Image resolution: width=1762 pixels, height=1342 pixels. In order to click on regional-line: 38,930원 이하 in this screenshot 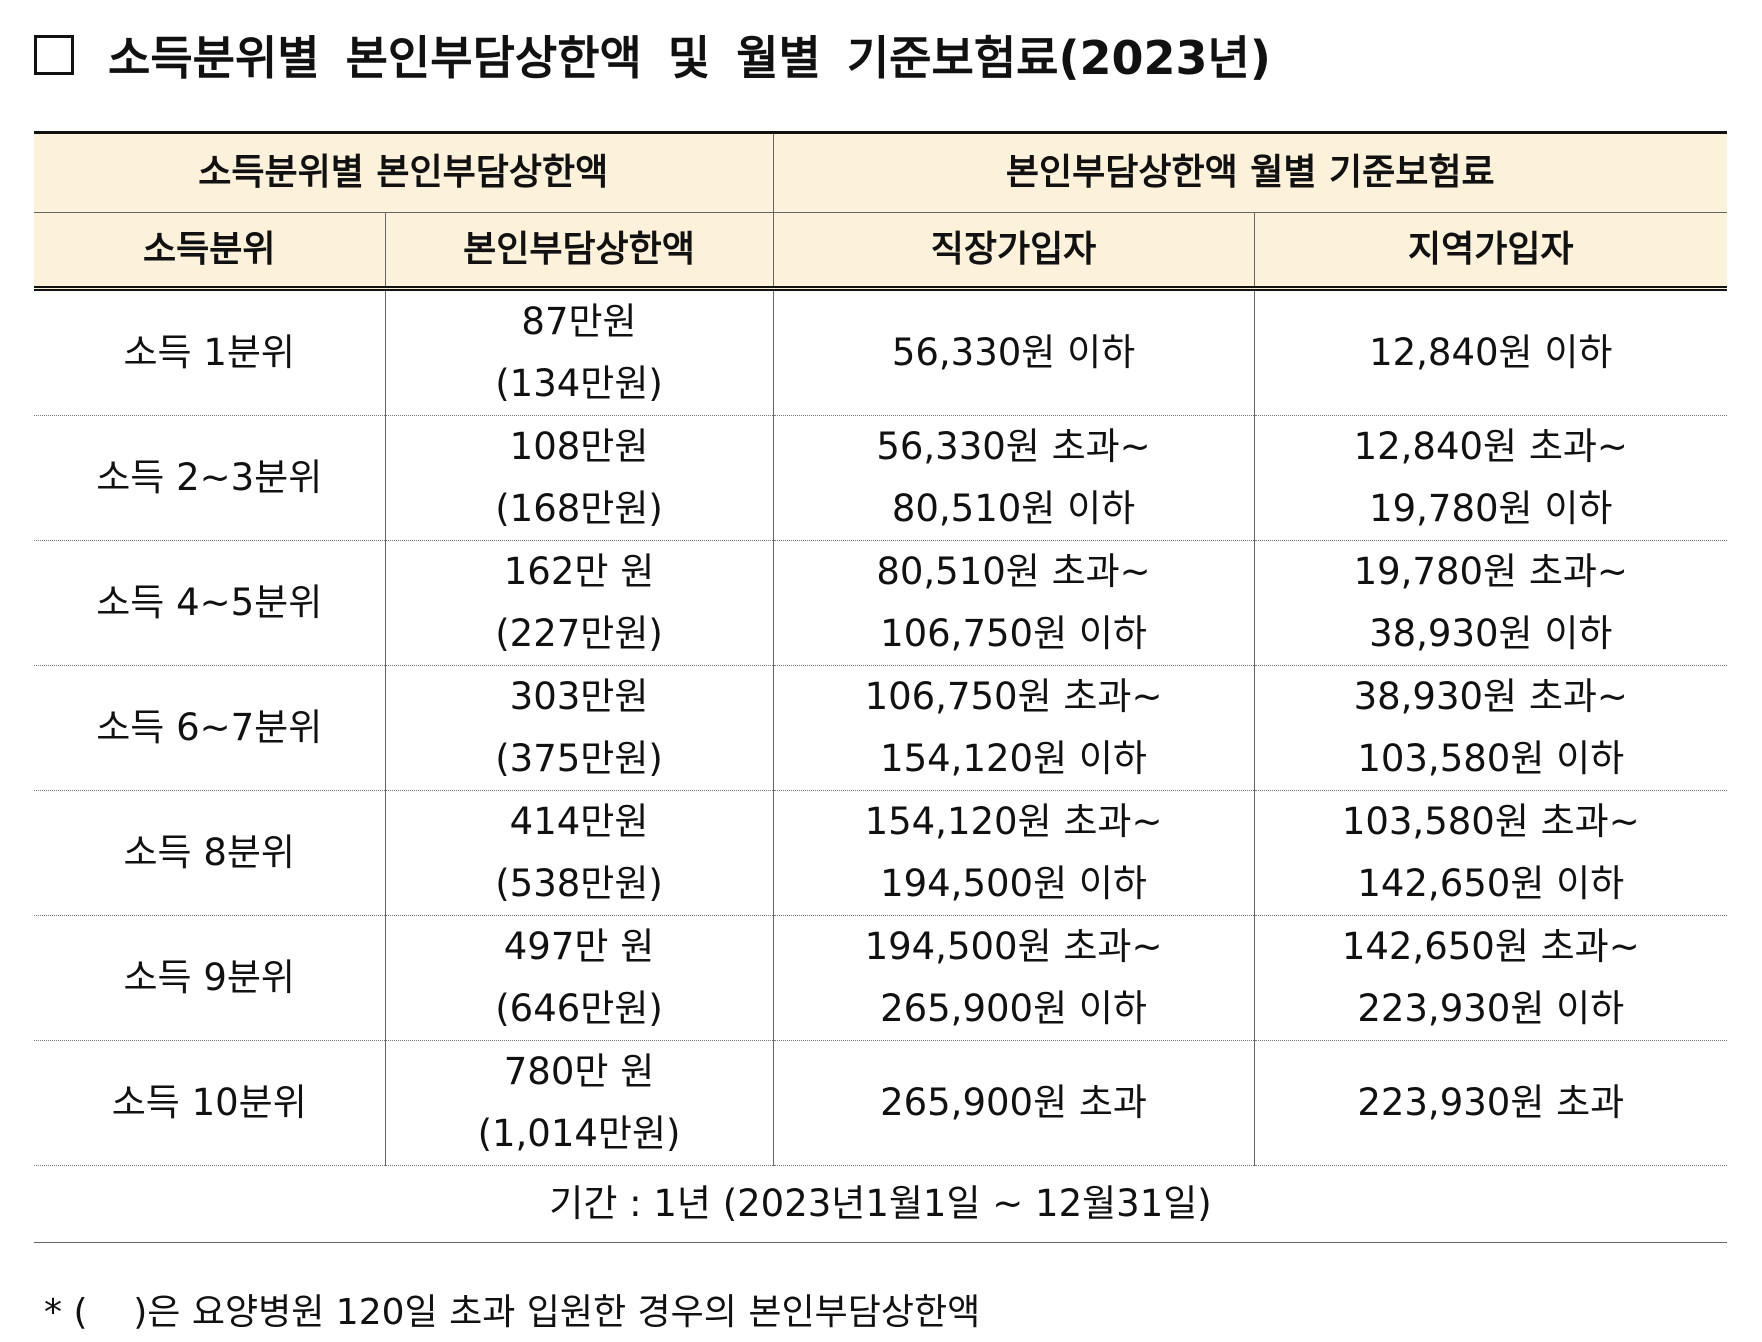, I will do `click(1491, 633)`.